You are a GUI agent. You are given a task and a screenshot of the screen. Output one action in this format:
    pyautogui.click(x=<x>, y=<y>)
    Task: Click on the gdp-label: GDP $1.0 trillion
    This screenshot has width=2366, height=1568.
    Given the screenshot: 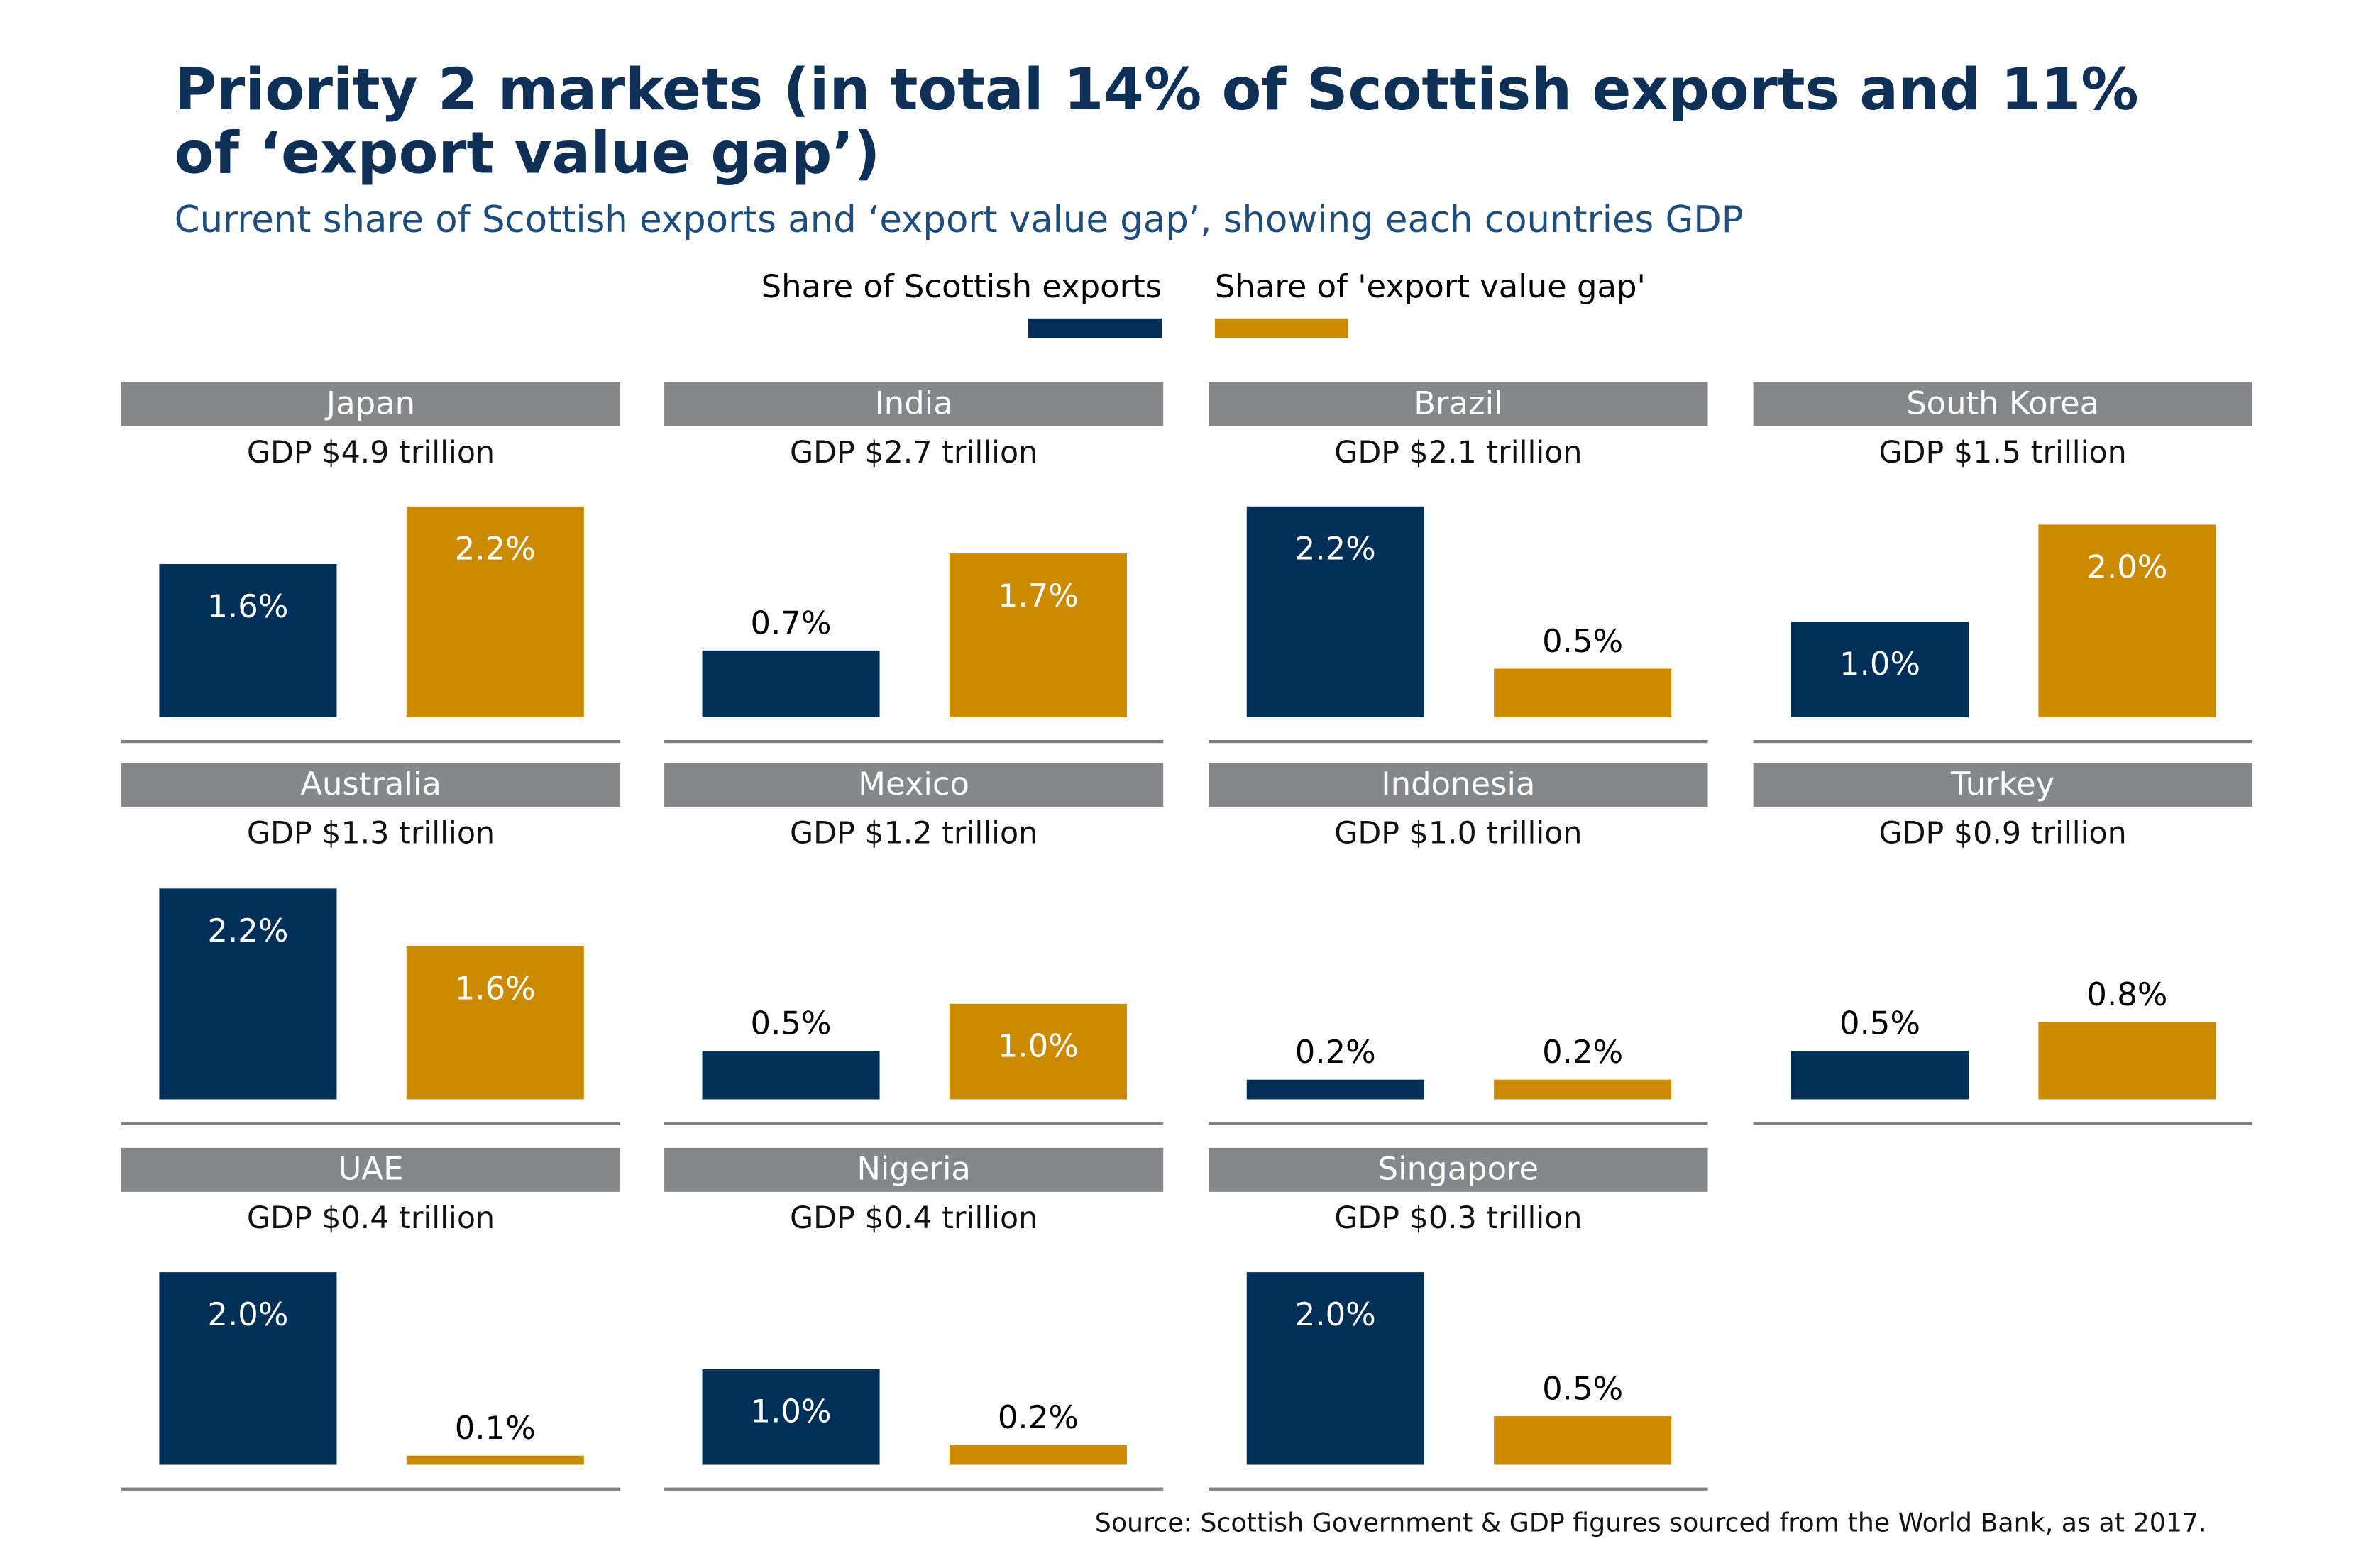 What is the action you would take?
    pyautogui.click(x=1458, y=832)
    